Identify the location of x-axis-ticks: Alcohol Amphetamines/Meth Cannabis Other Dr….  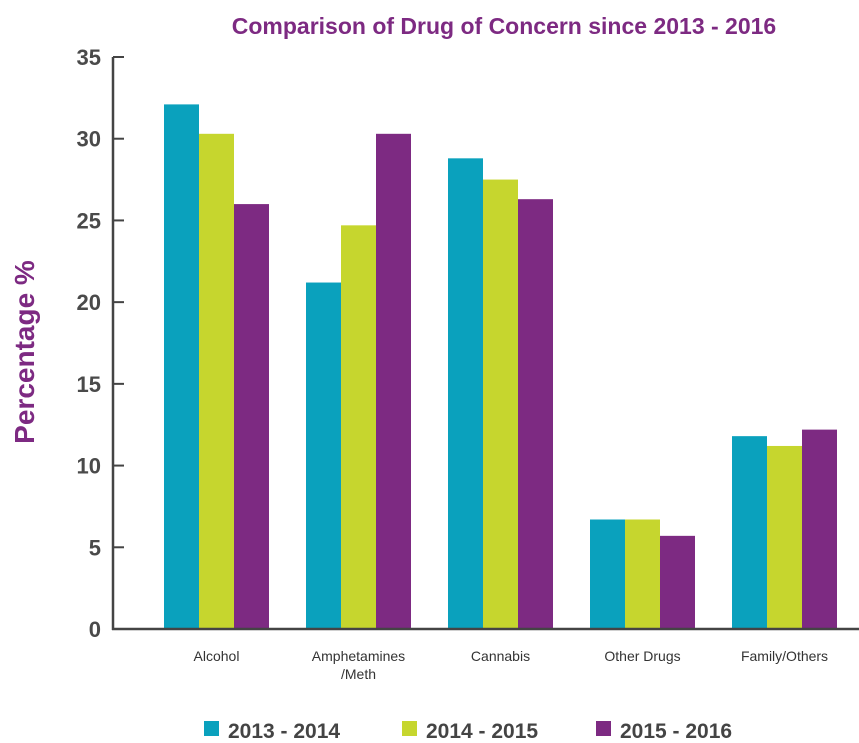
(511, 665).